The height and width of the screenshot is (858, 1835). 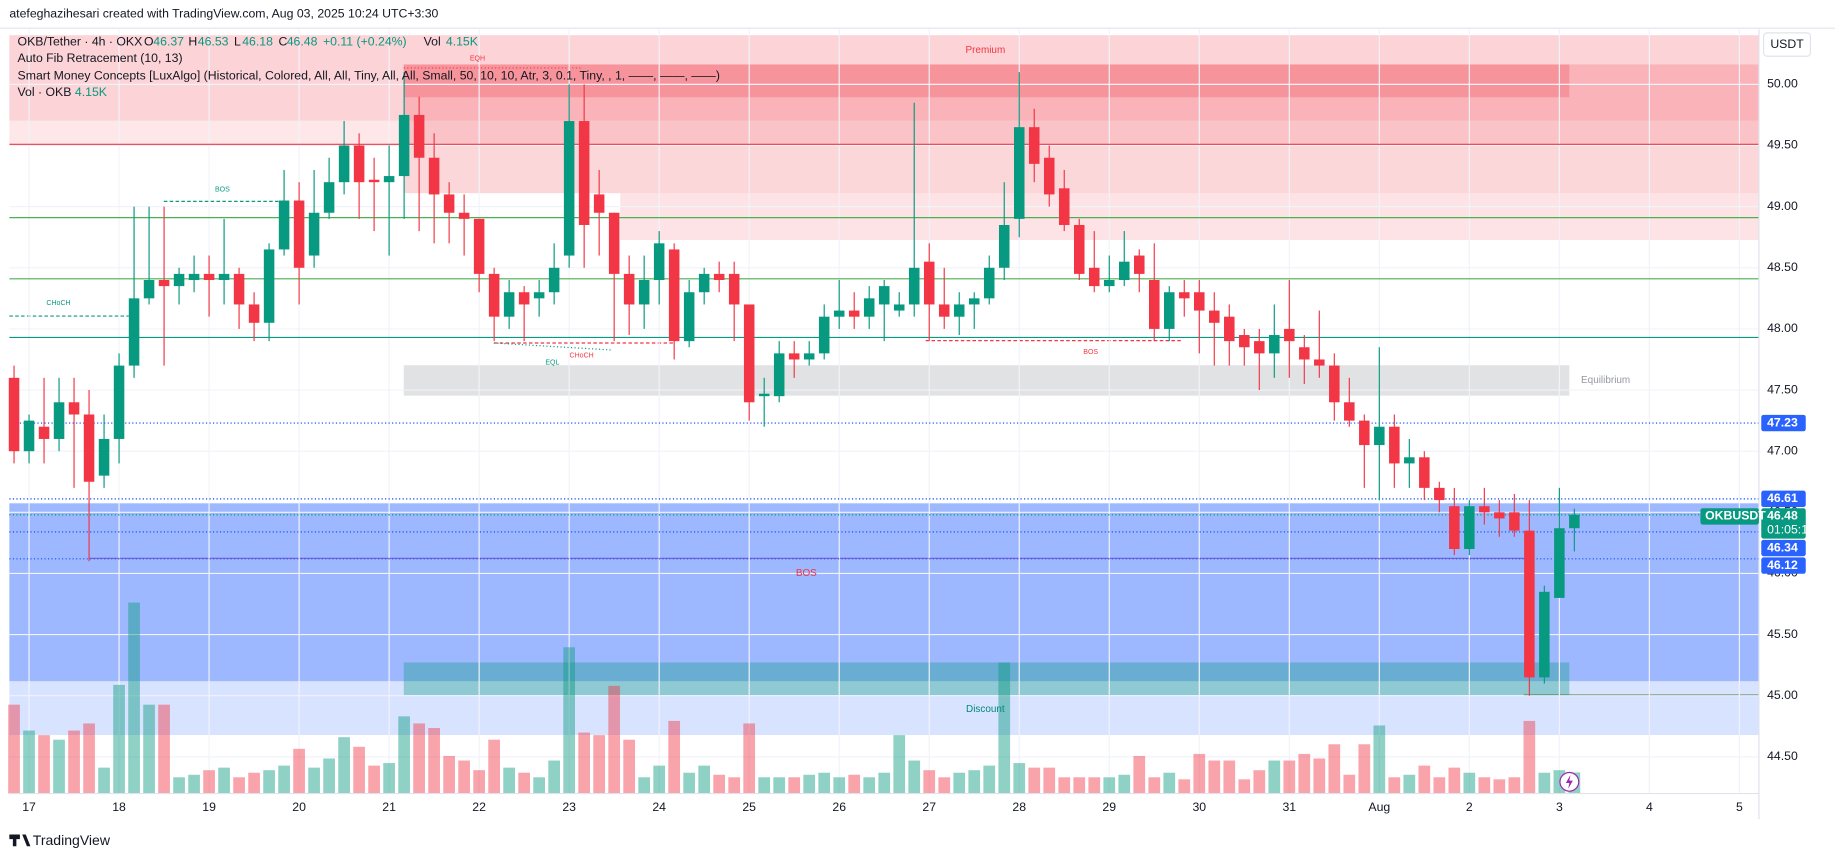 I want to click on y-tick-label: 45.50, so click(x=1782, y=634).